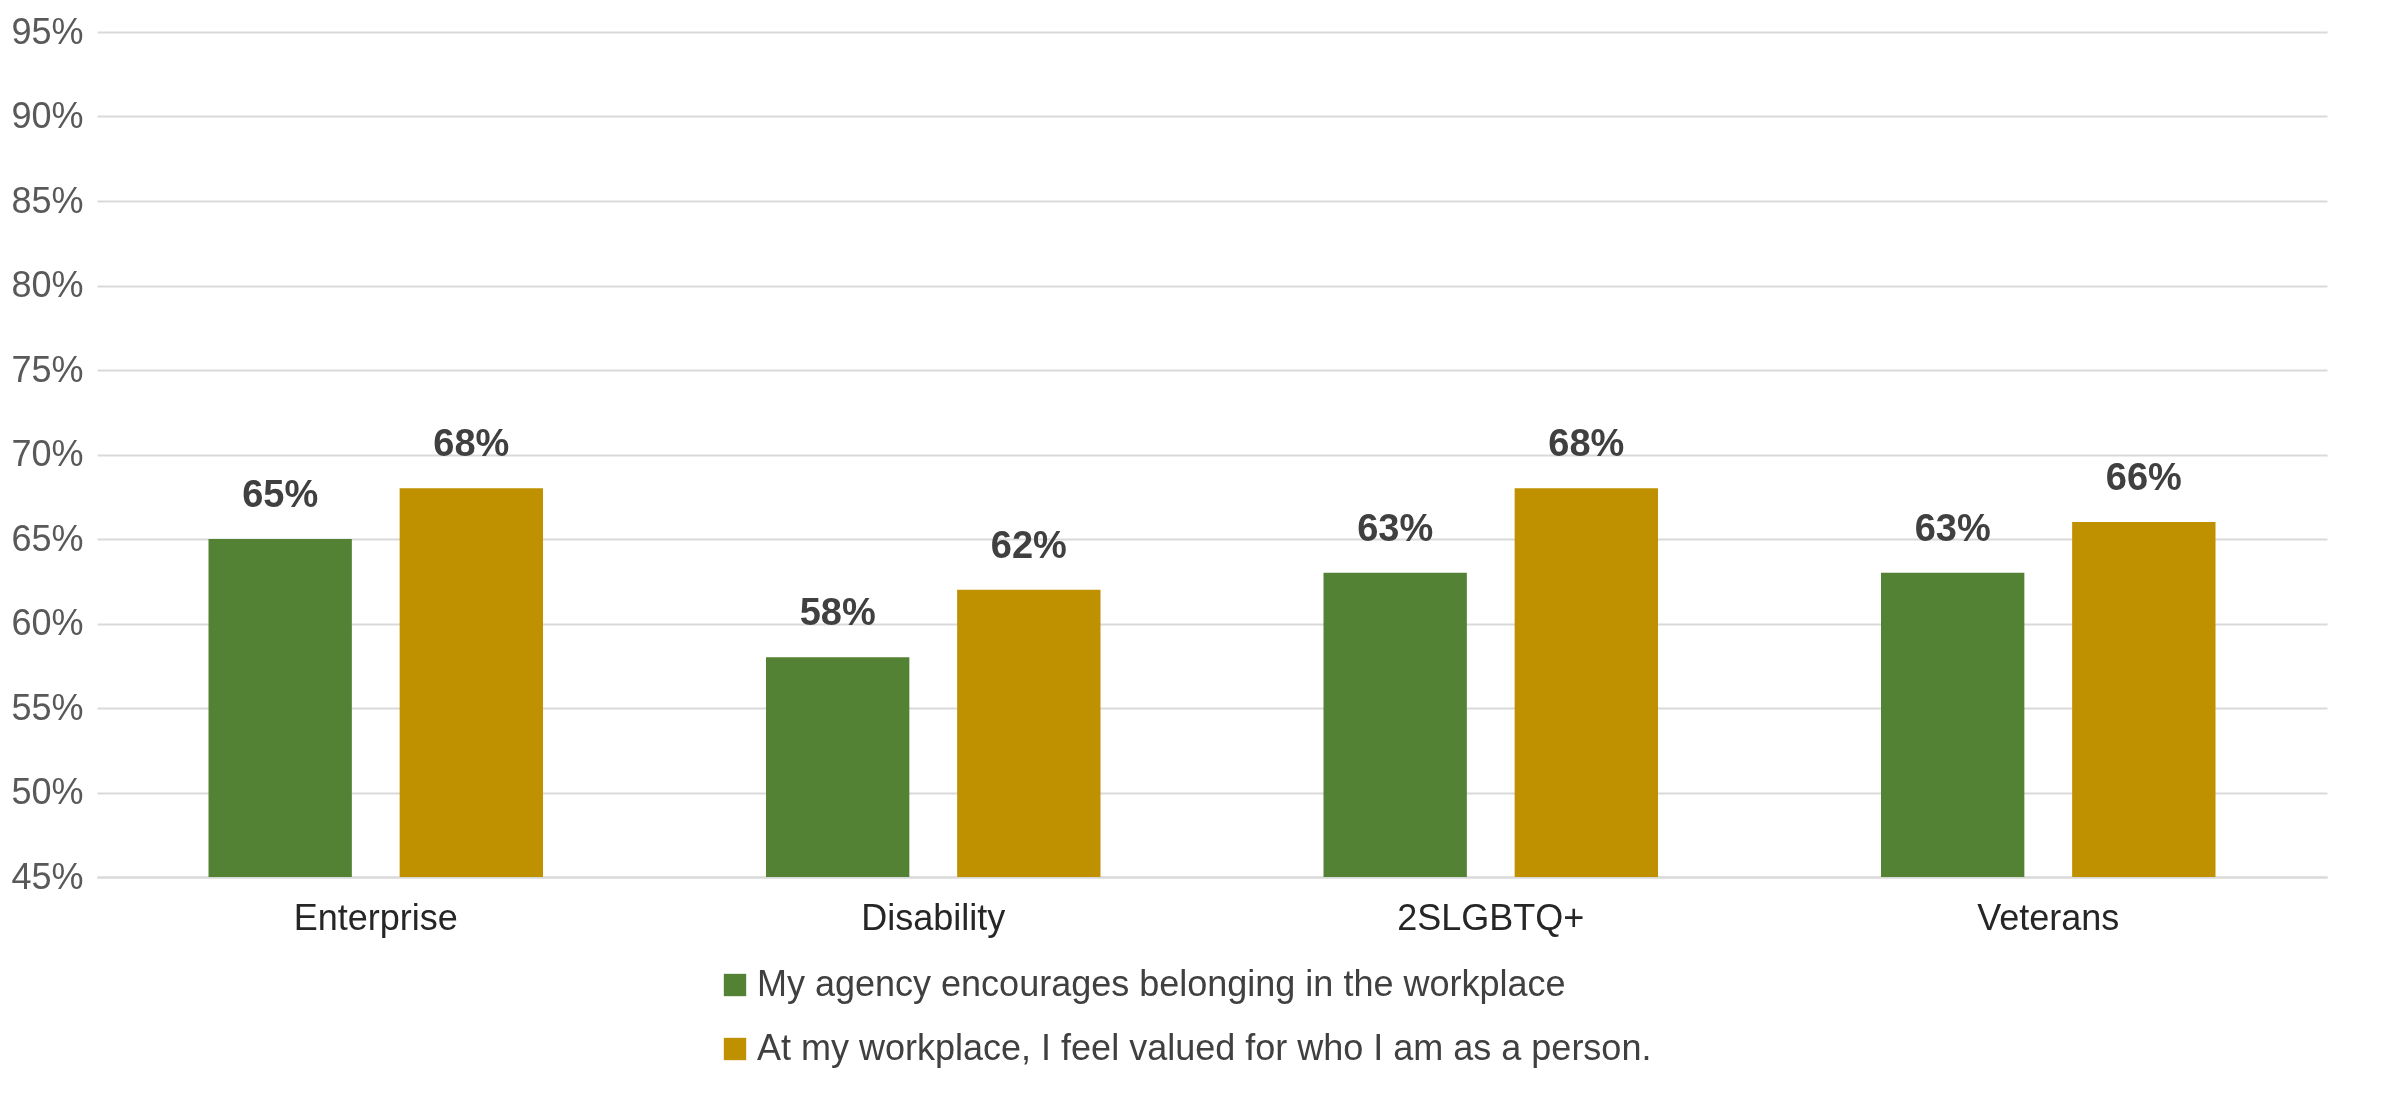  Describe the element at coordinates (2048, 917) in the screenshot. I see `x-tick-label: Veterans` at that location.